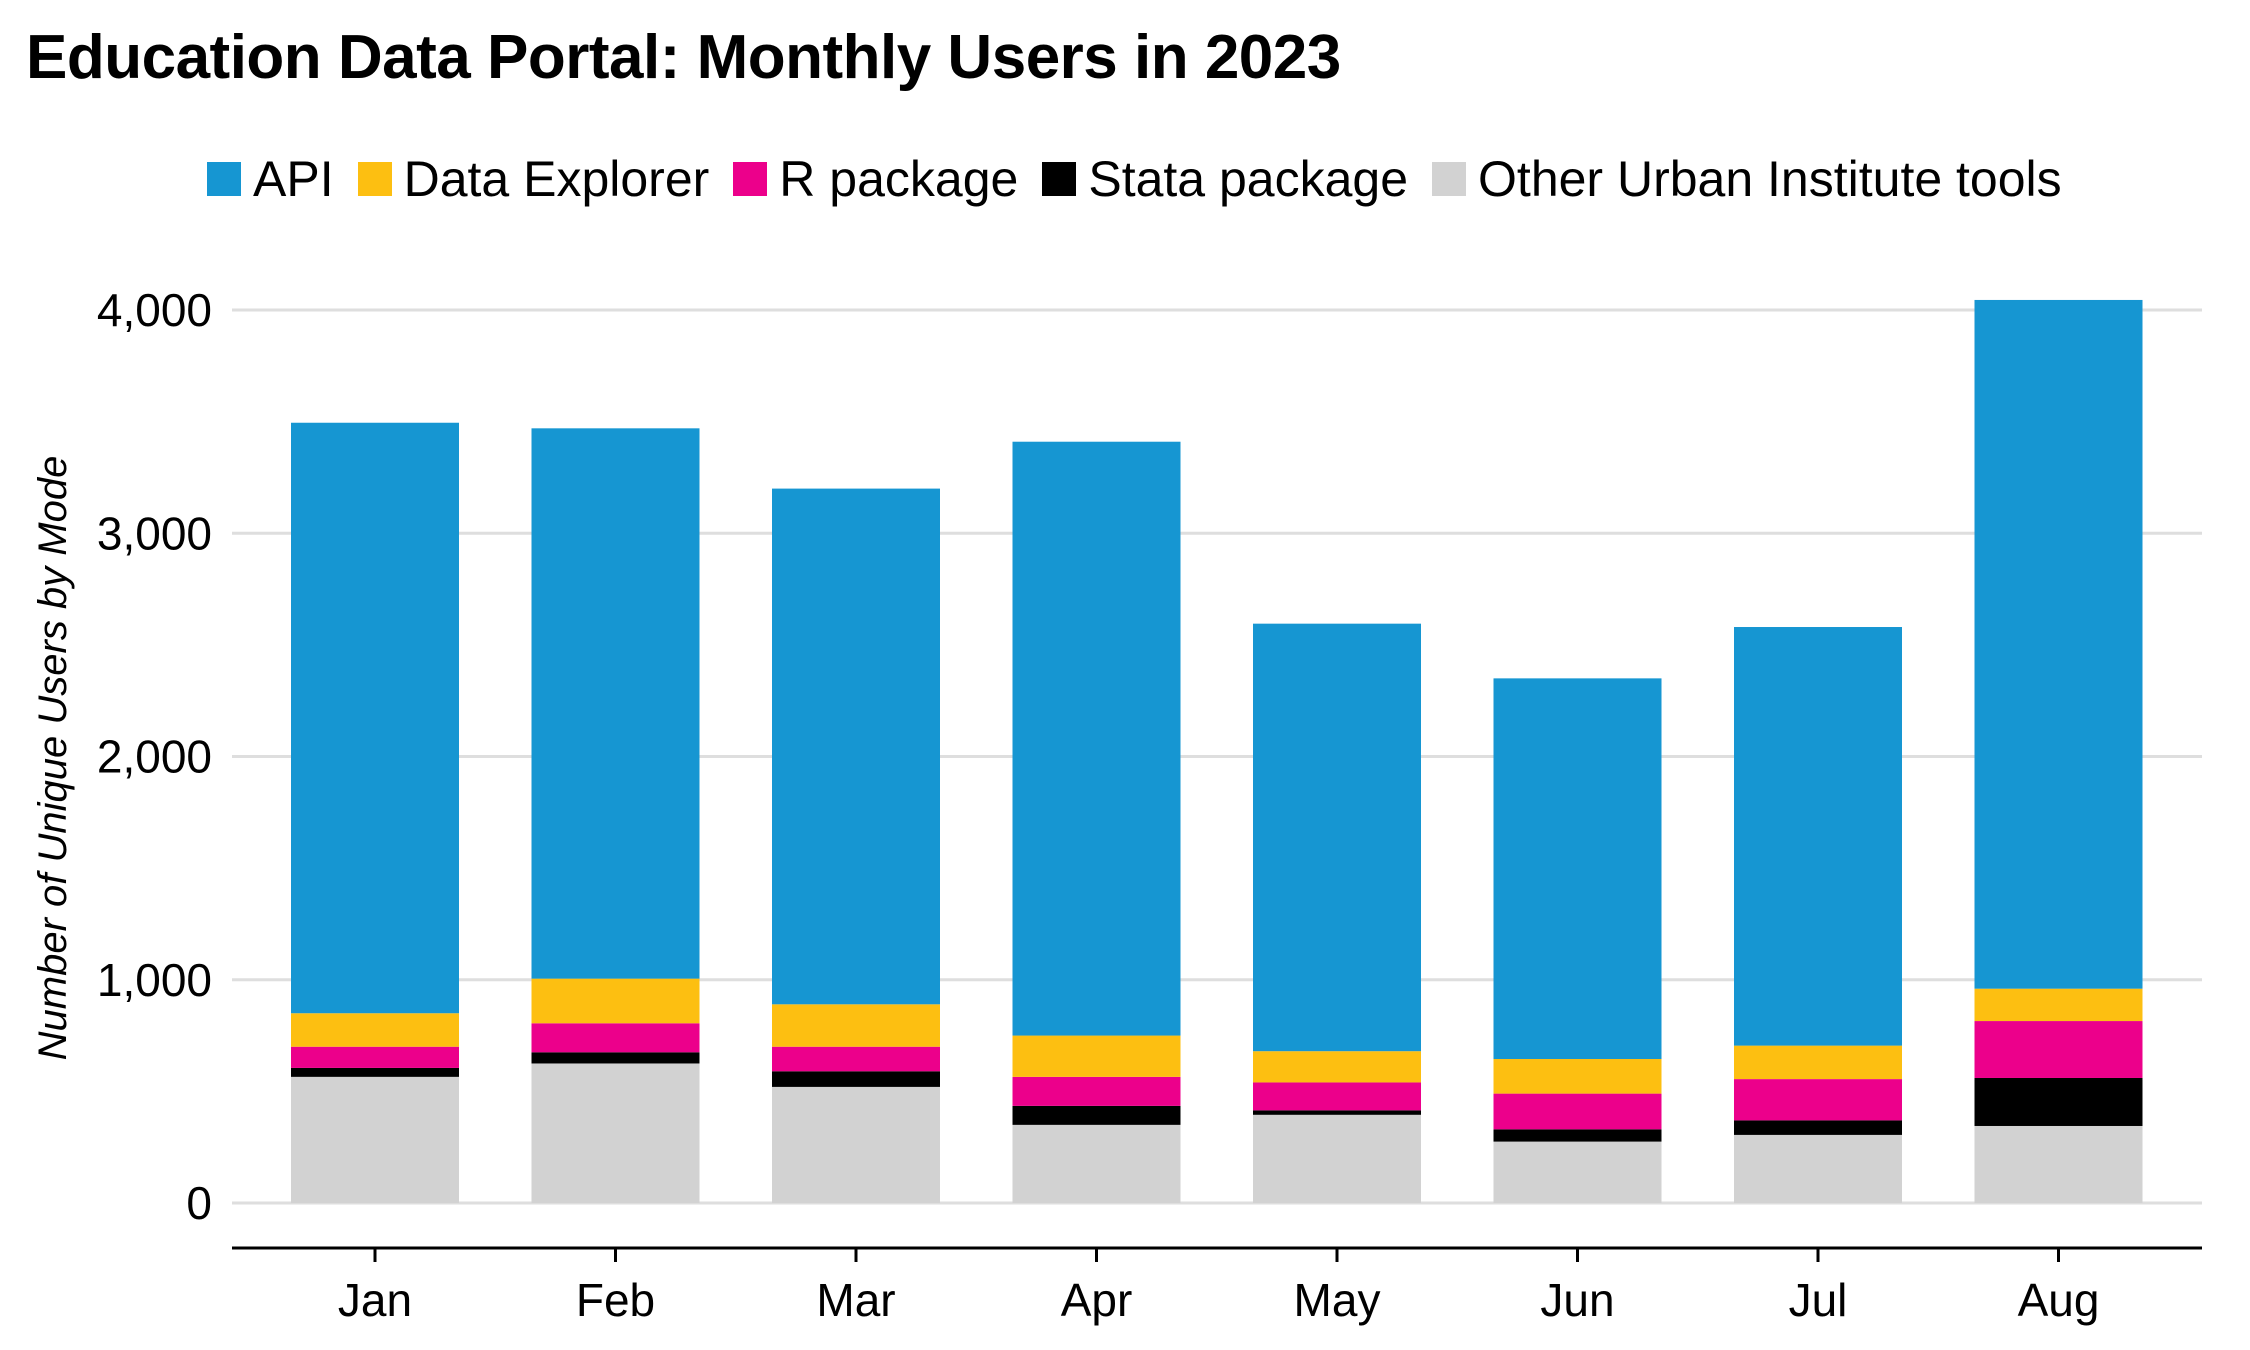 Image resolution: width=2250 pixels, height=1350 pixels. What do you see at coordinates (856, 1025) in the screenshot?
I see `bar-segment-data-explorer-mar` at bounding box center [856, 1025].